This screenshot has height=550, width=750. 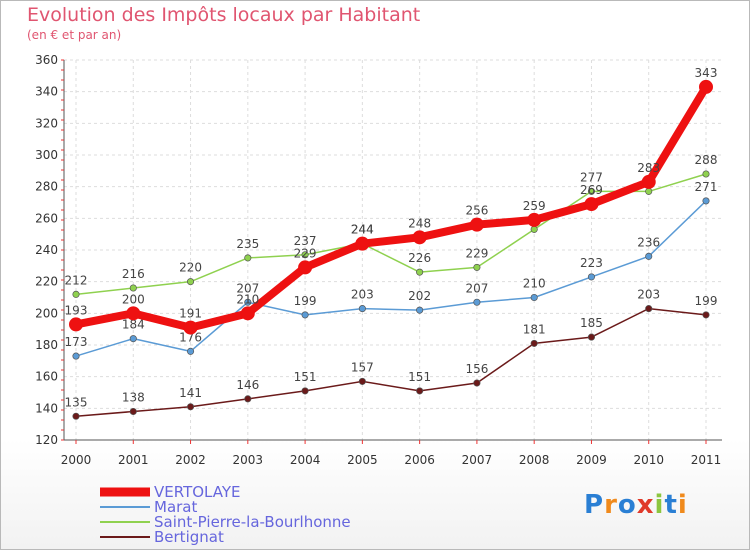 What do you see at coordinates (706, 301) in the screenshot?
I see `data-label-bertignat: 199` at bounding box center [706, 301].